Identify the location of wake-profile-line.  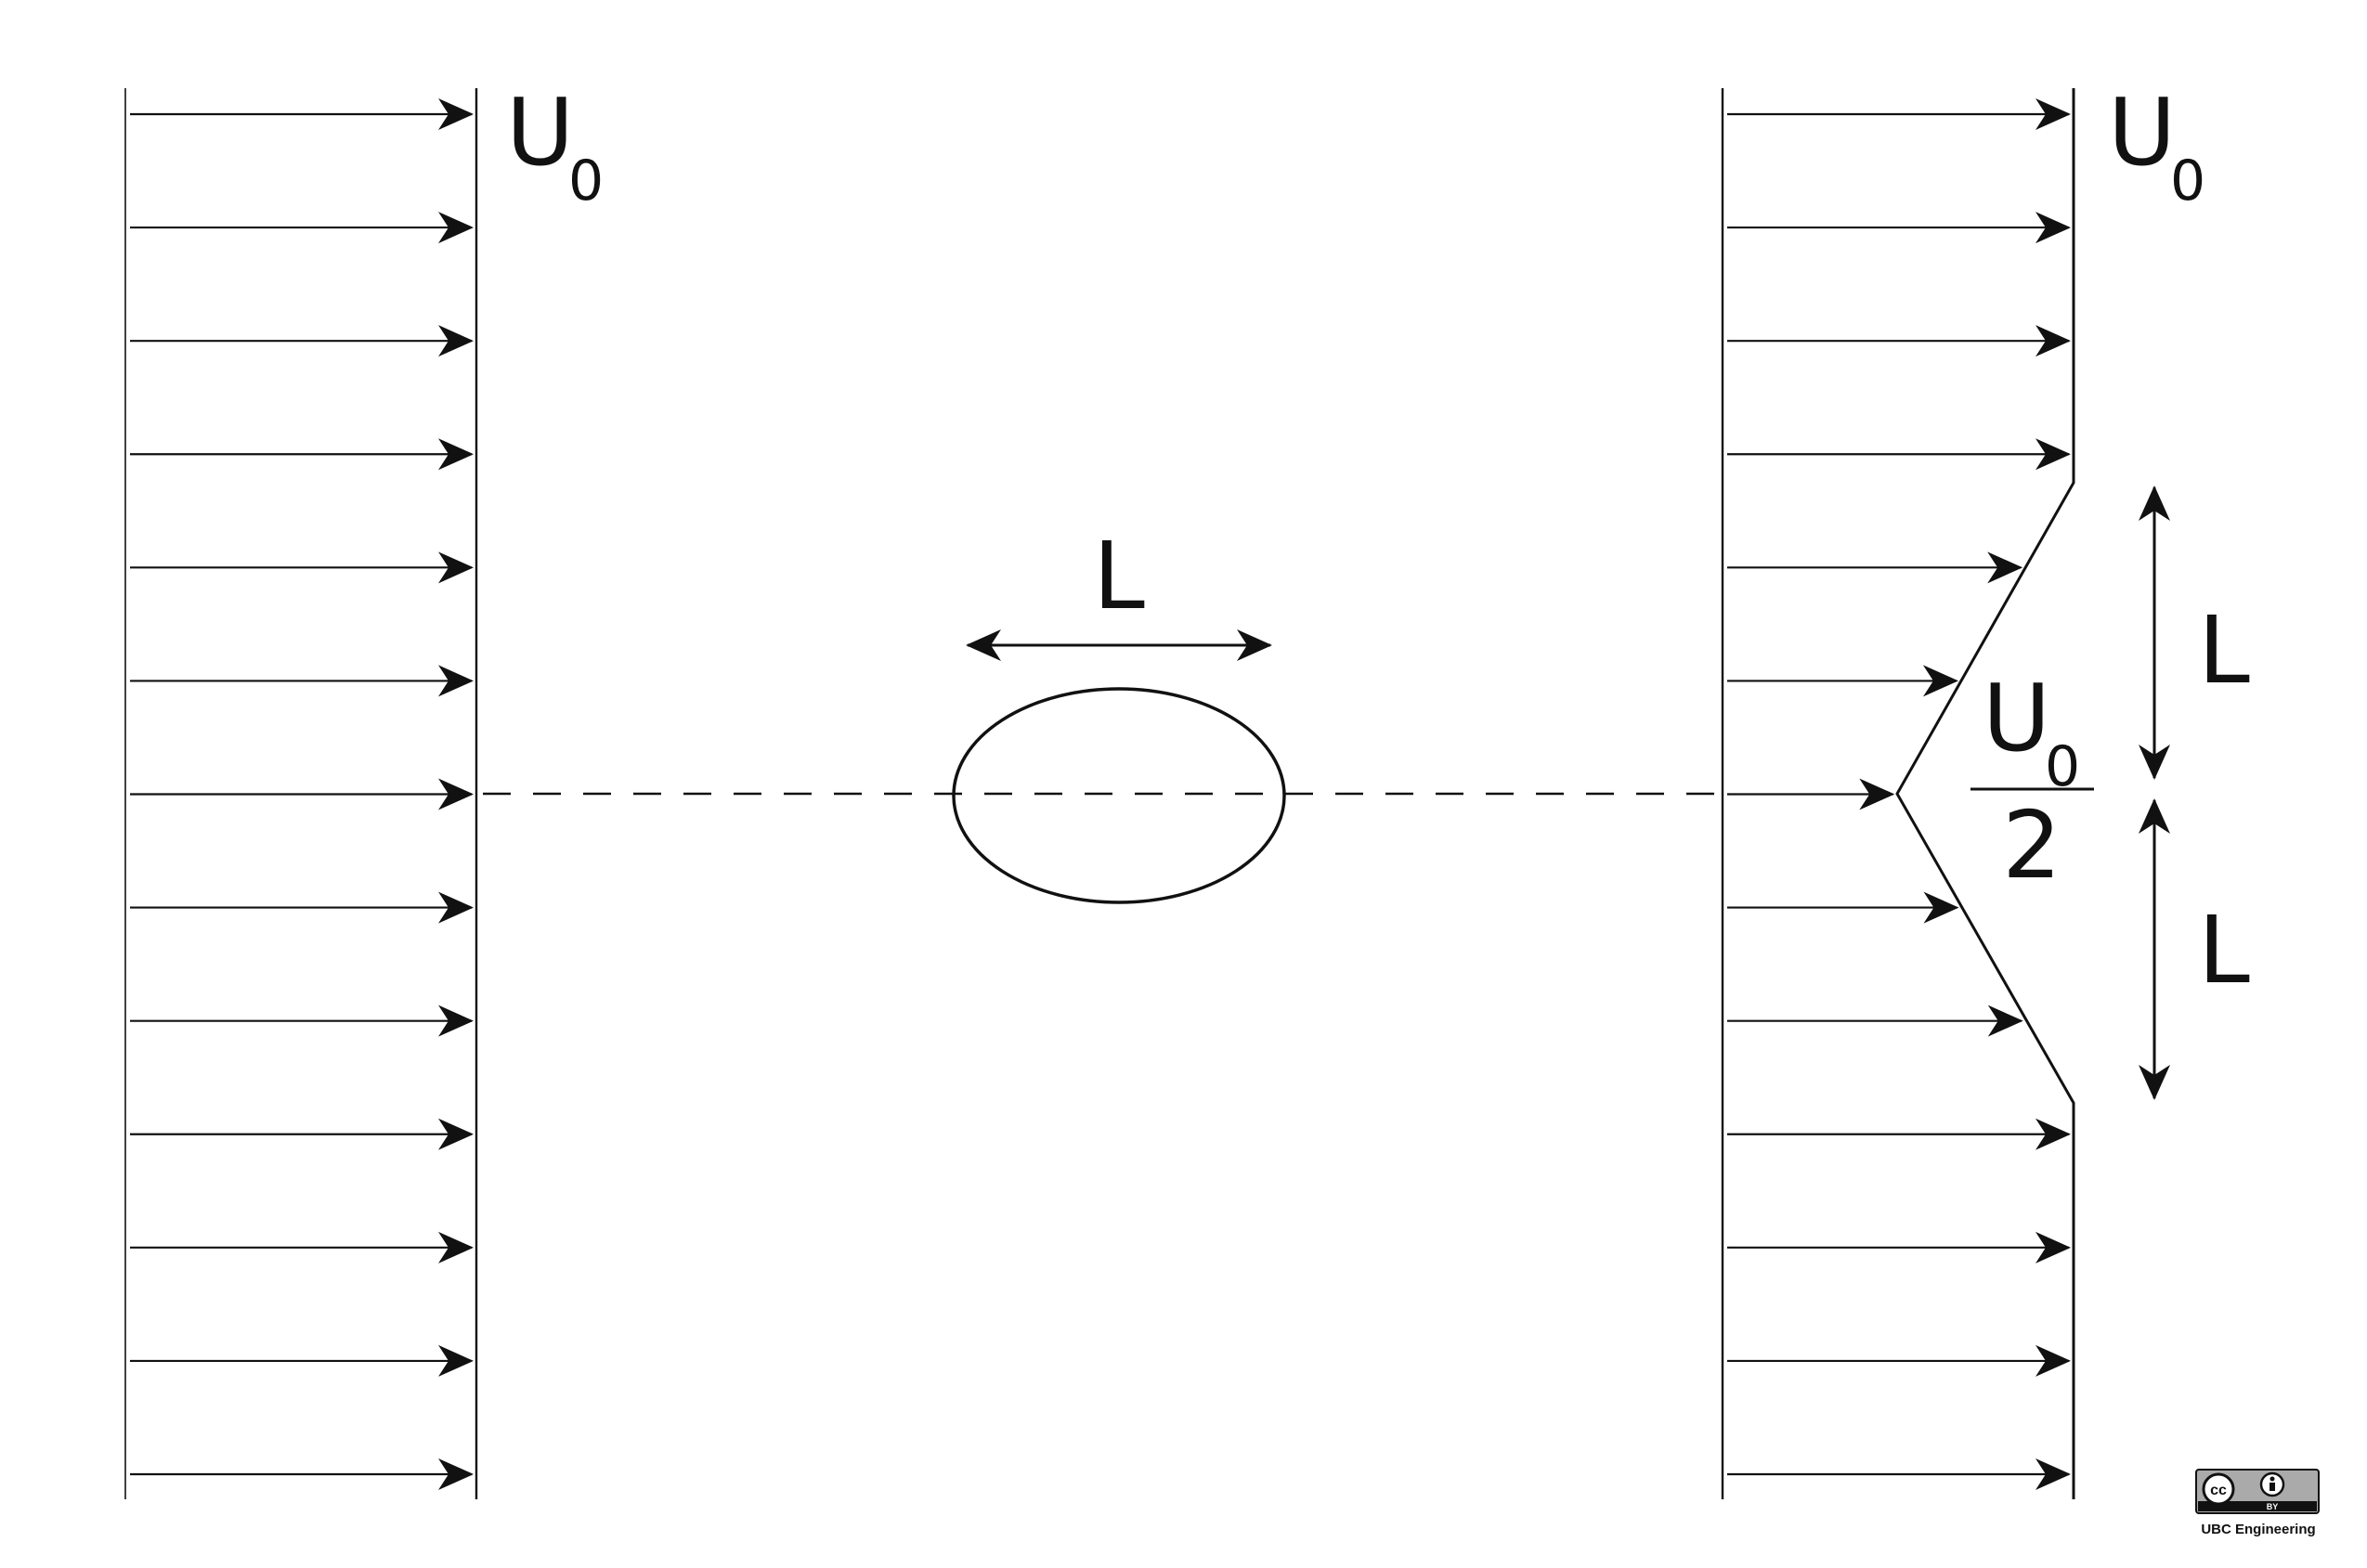
(1985, 793).